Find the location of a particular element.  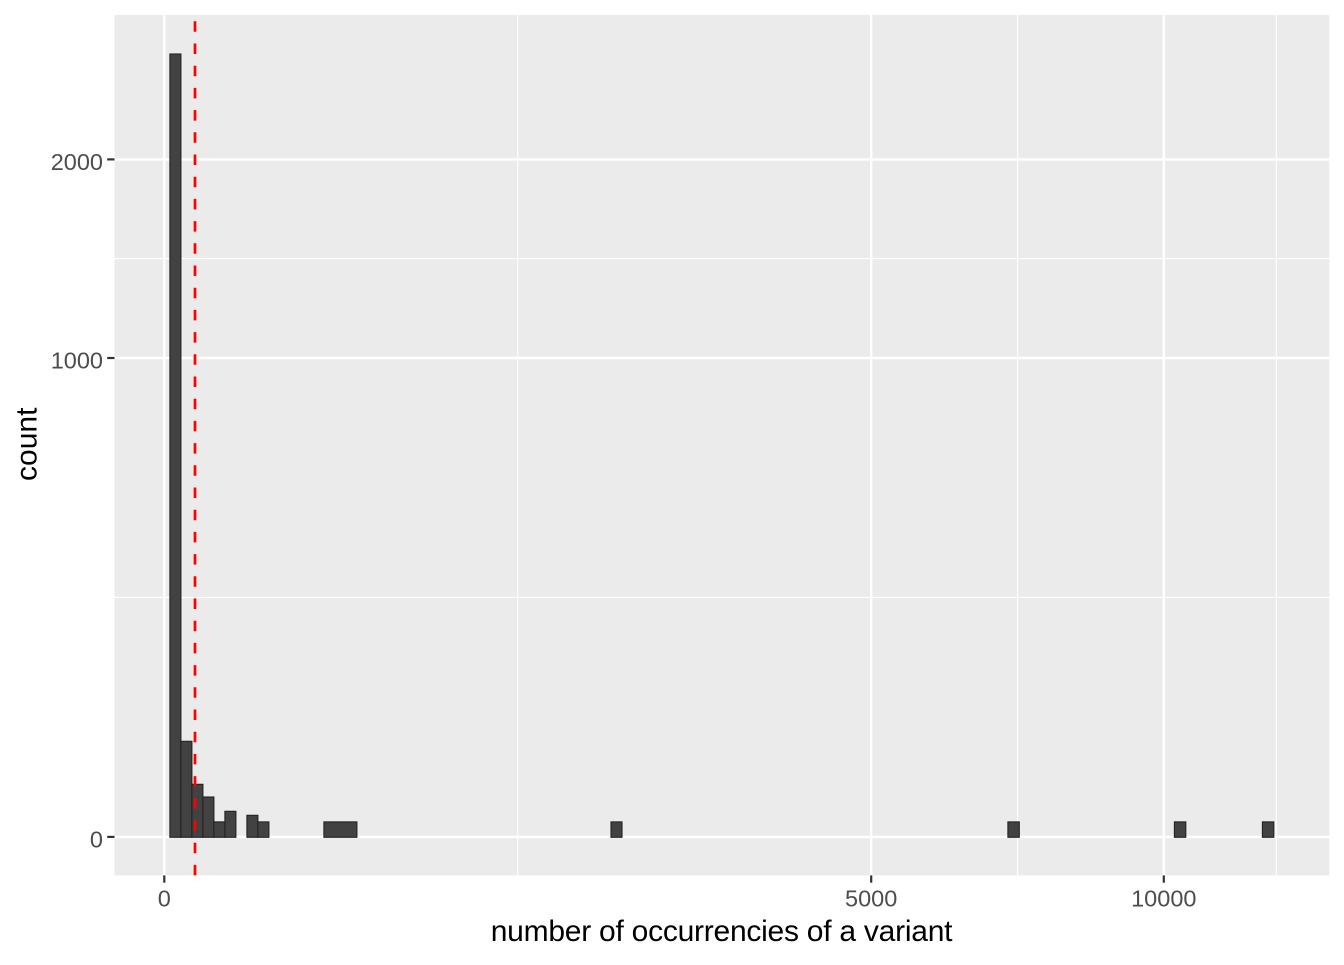

svg-text: 10000 is located at coordinates (1163, 899).